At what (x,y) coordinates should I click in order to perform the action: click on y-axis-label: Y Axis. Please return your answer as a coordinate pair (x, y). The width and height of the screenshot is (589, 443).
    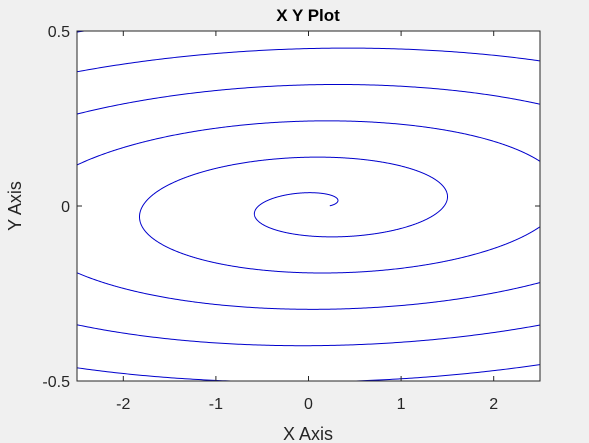
    Looking at the image, I should click on (15, 206).